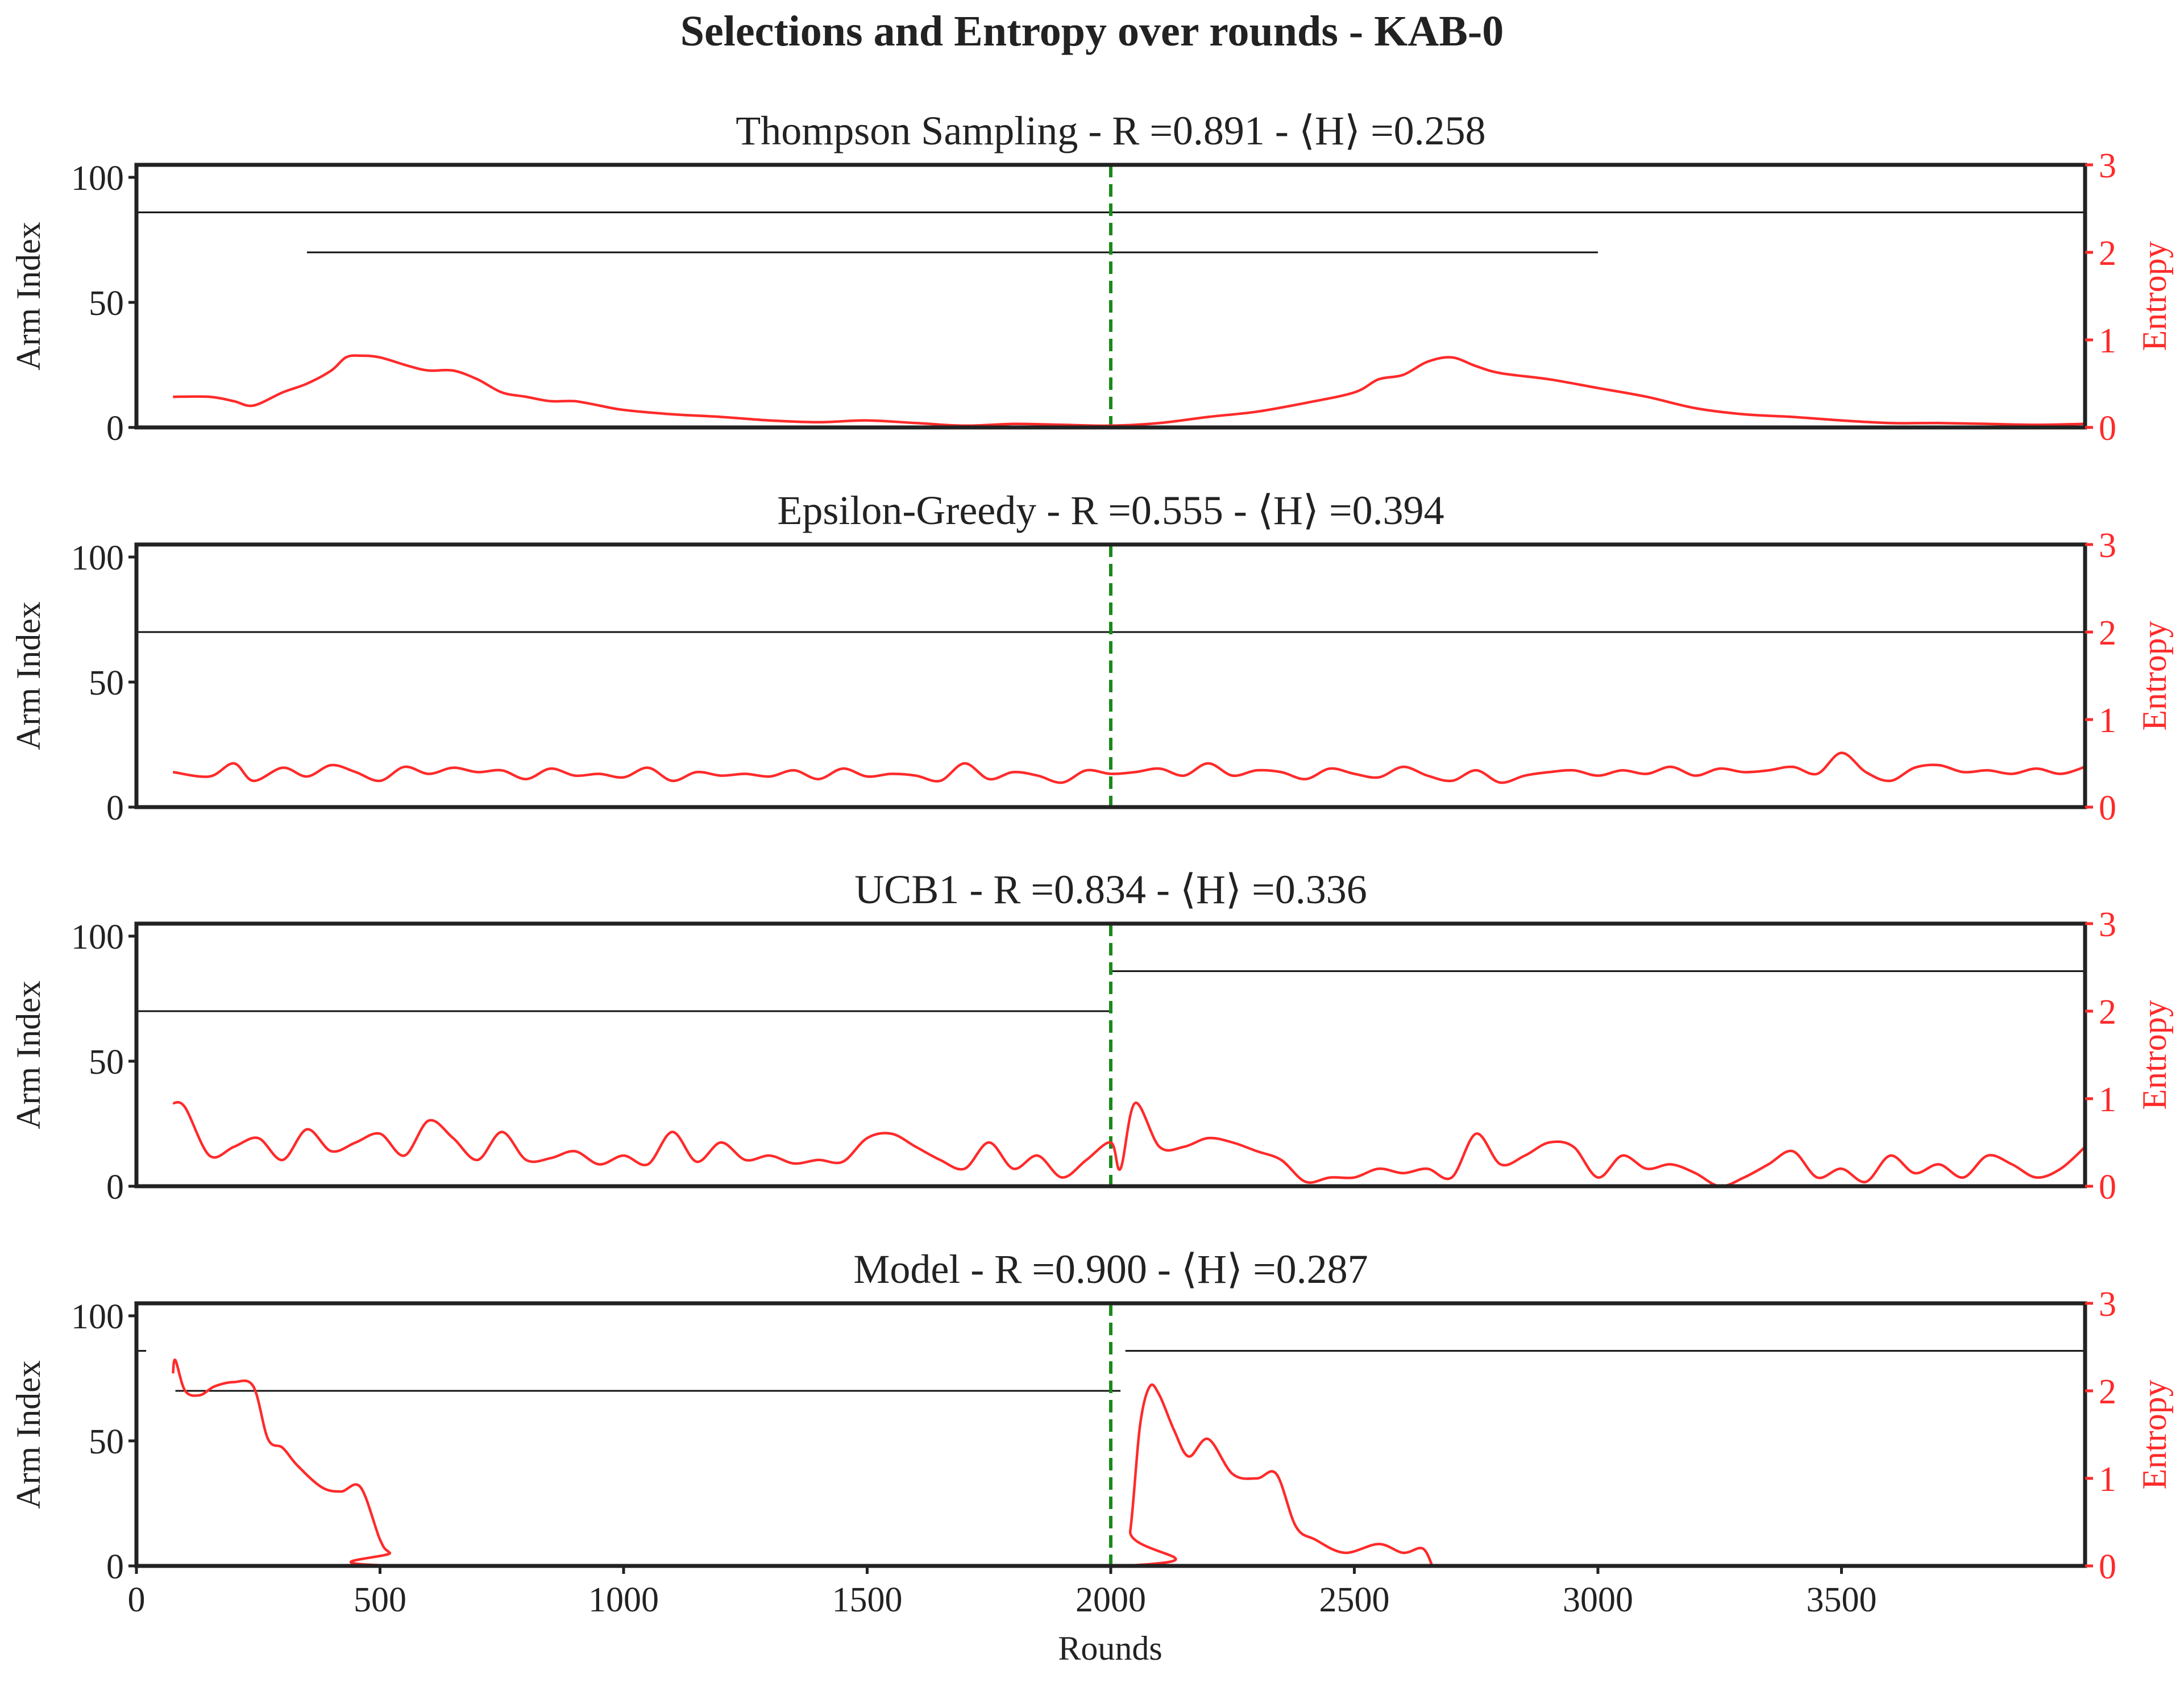 The height and width of the screenshot is (1683, 2184). Describe the element at coordinates (1110, 889) in the screenshot. I see `panel-title: UCB1 - R =0.834 - ⟨H⟩ =0.336` at that location.